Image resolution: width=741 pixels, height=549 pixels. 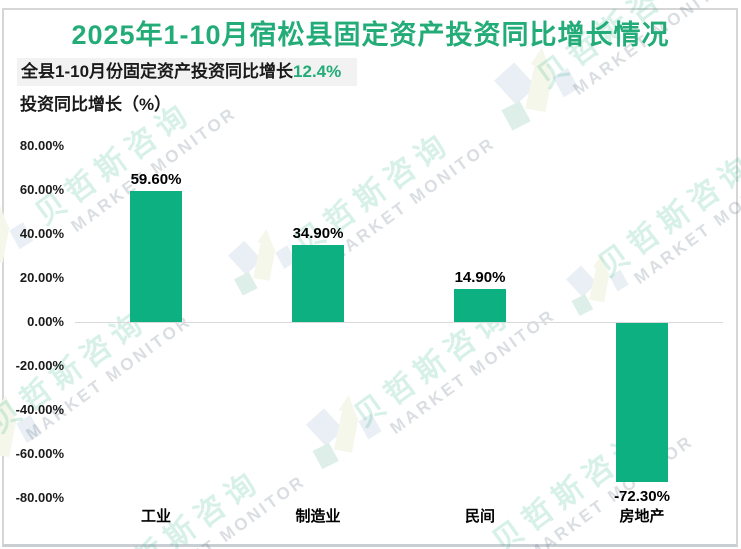 I want to click on y-tick-label: -20.00%, so click(x=39, y=365).